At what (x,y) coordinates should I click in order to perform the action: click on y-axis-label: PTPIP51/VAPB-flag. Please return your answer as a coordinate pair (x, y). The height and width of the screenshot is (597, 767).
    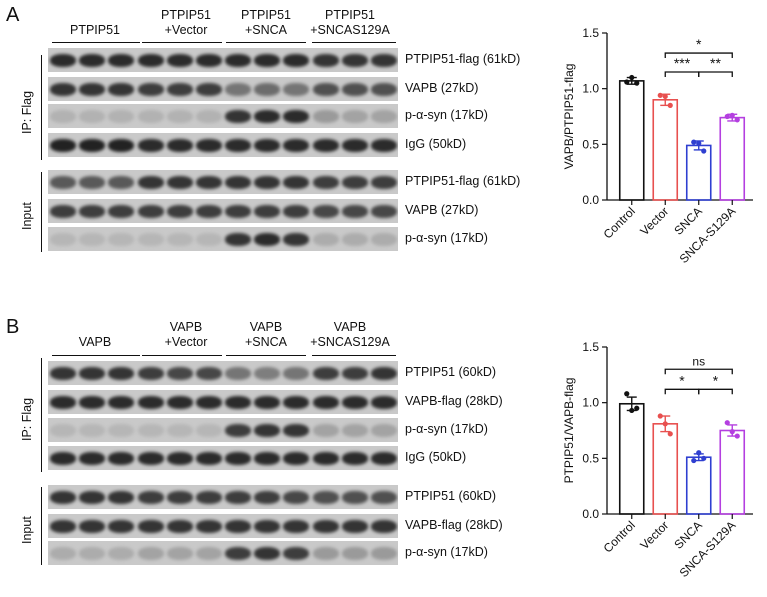
    Looking at the image, I should click on (569, 431).